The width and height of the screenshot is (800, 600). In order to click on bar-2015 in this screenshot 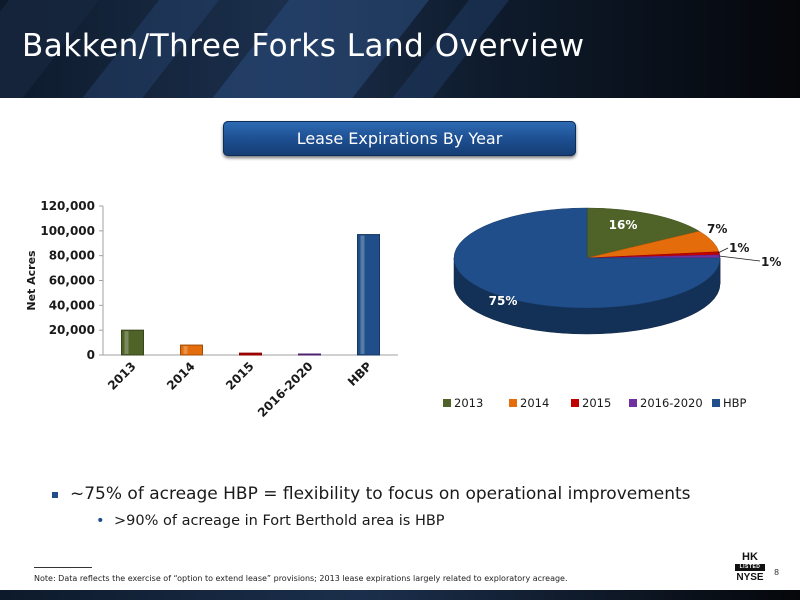, I will do `click(250, 354)`.